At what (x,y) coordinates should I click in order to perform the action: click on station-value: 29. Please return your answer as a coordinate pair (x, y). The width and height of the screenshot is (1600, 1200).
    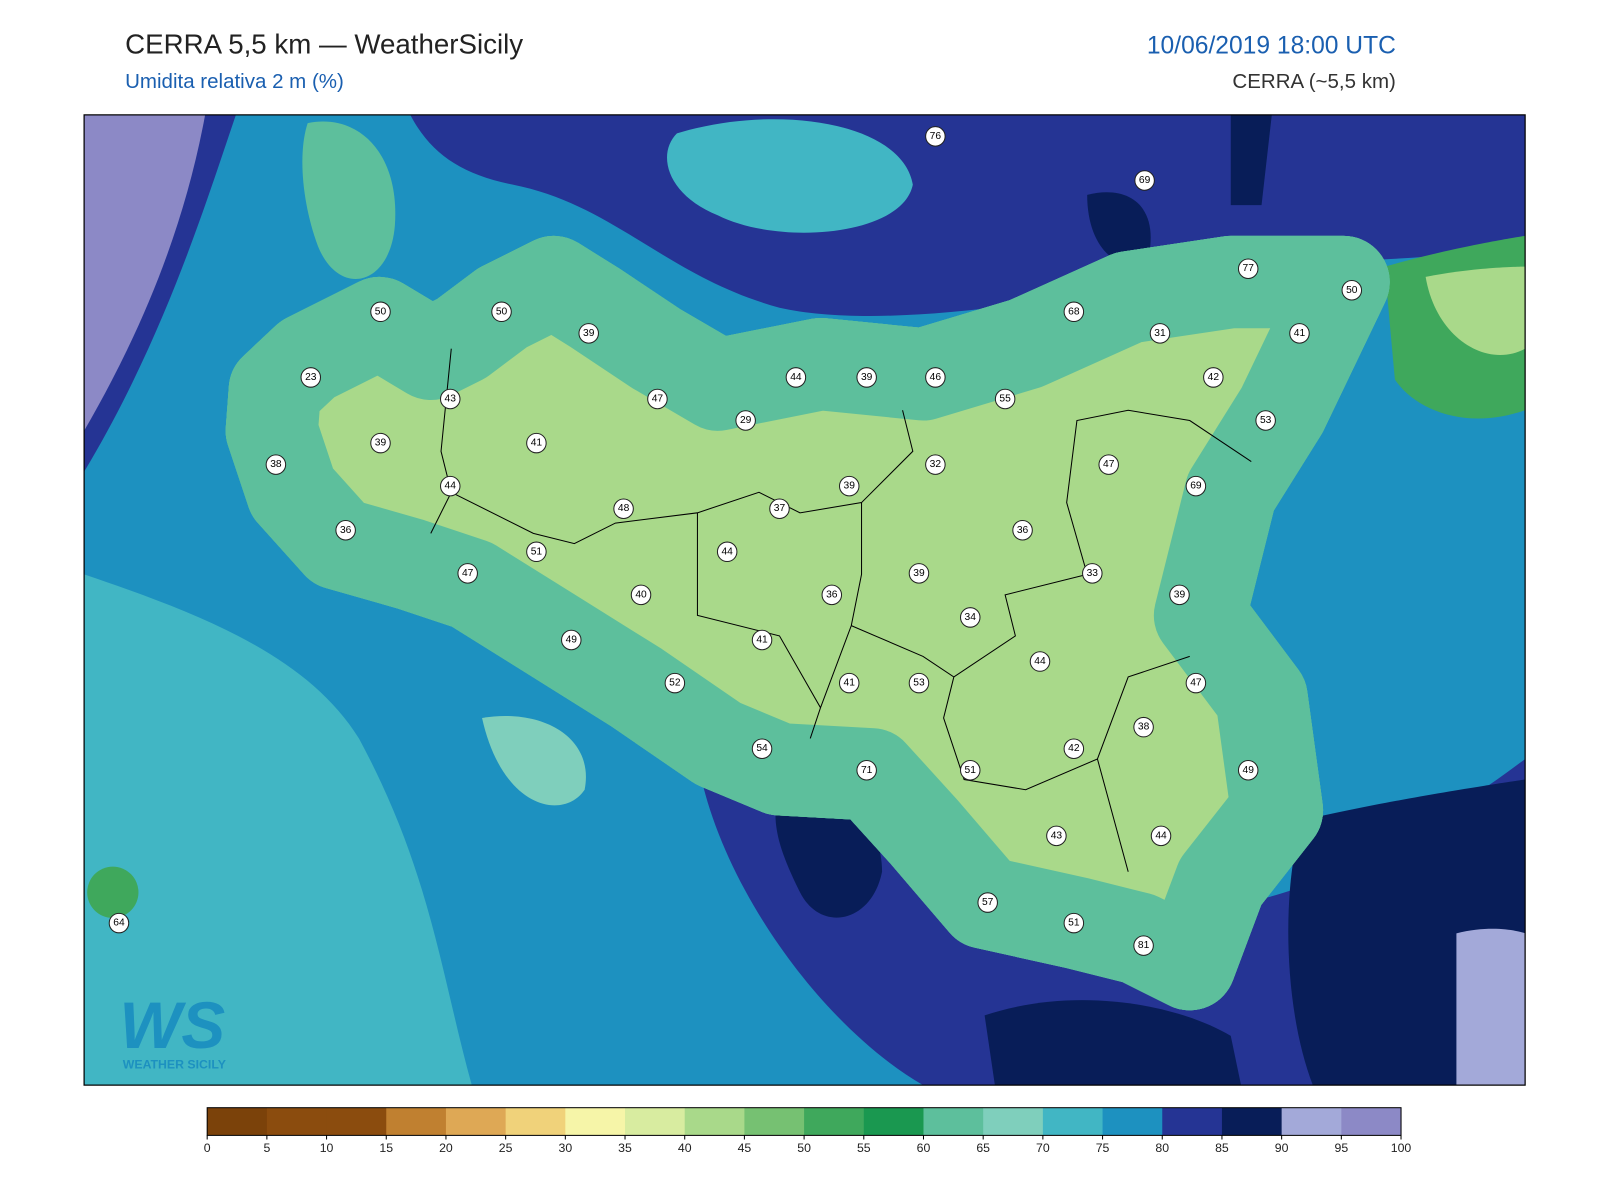
    Looking at the image, I should click on (746, 420).